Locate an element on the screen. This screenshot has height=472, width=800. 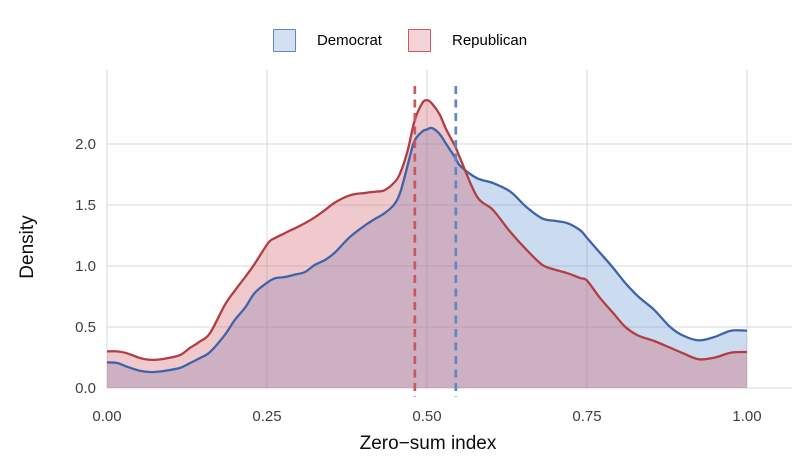
mean-dashed-lines is located at coordinates (435, 241).